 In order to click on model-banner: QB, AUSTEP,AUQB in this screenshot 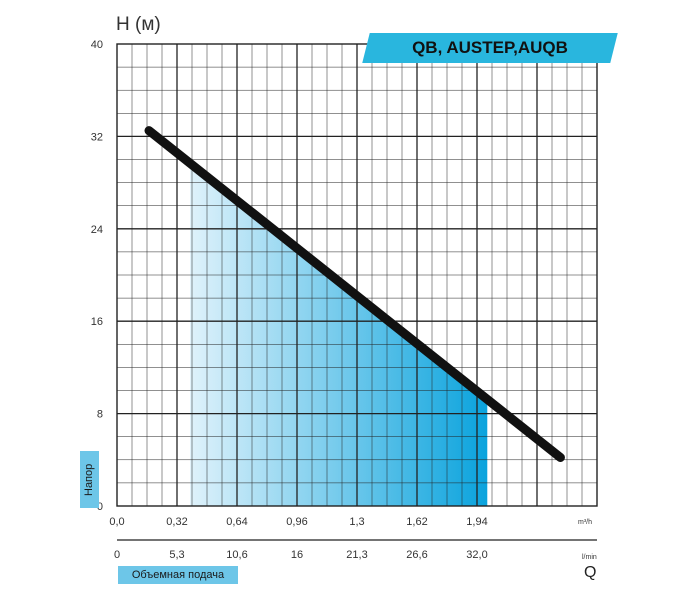, I will do `click(490, 47)`.